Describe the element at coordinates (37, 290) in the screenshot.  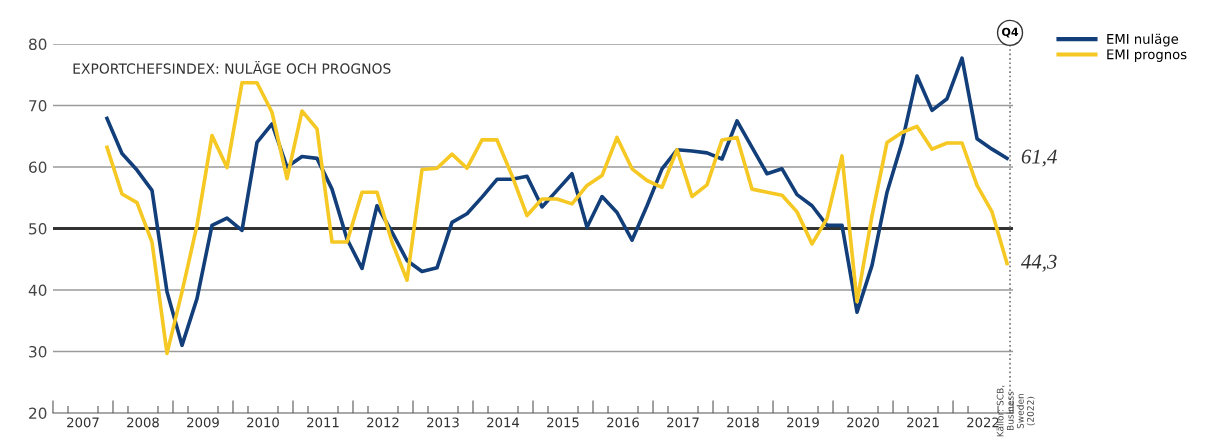
I see `y-tick-label: 40` at that location.